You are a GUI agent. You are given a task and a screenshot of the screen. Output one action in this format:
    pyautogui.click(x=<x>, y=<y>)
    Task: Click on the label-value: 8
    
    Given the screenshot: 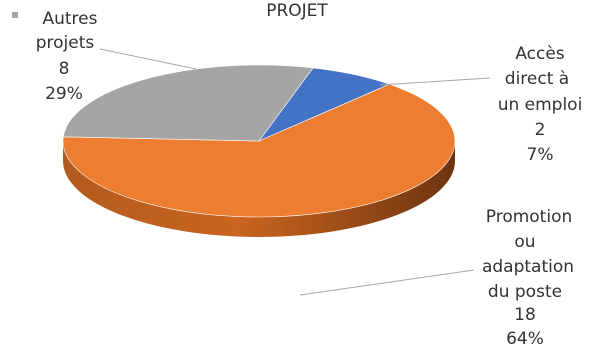 What is the action you would take?
    pyautogui.click(x=64, y=69)
    